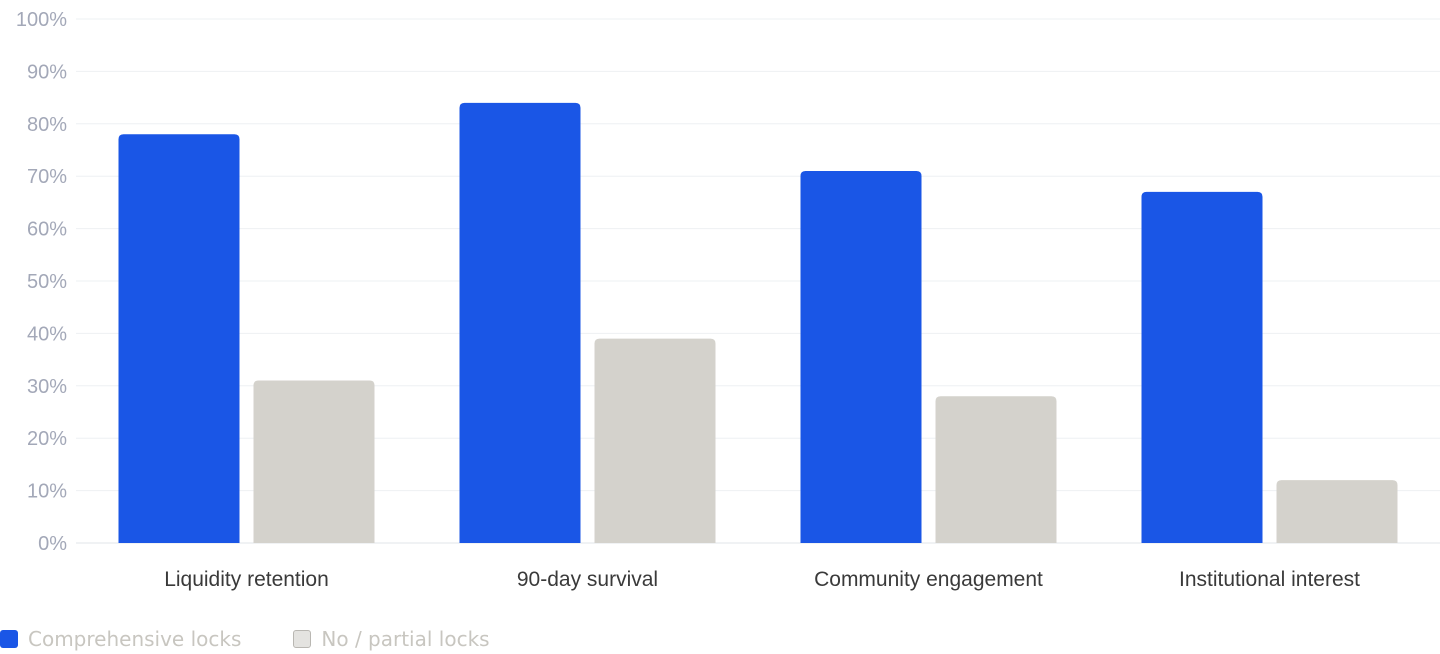 Image resolution: width=1440 pixels, height=654 pixels. I want to click on x-category-label: Liquidity retention, so click(246, 579).